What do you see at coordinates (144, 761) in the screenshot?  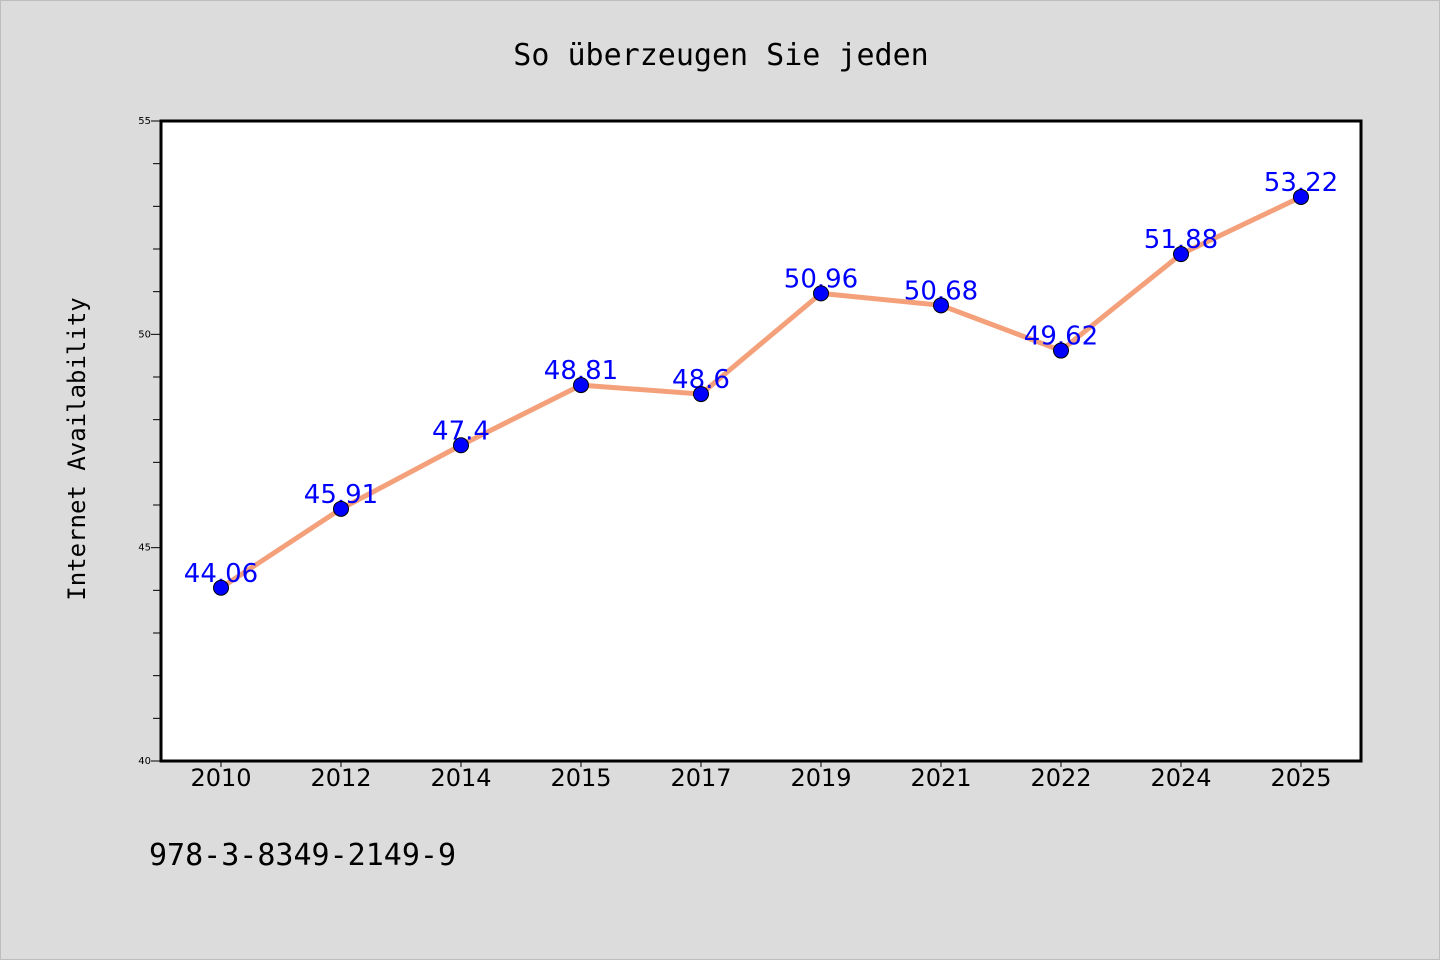 I see `y-tick-label: 40` at bounding box center [144, 761].